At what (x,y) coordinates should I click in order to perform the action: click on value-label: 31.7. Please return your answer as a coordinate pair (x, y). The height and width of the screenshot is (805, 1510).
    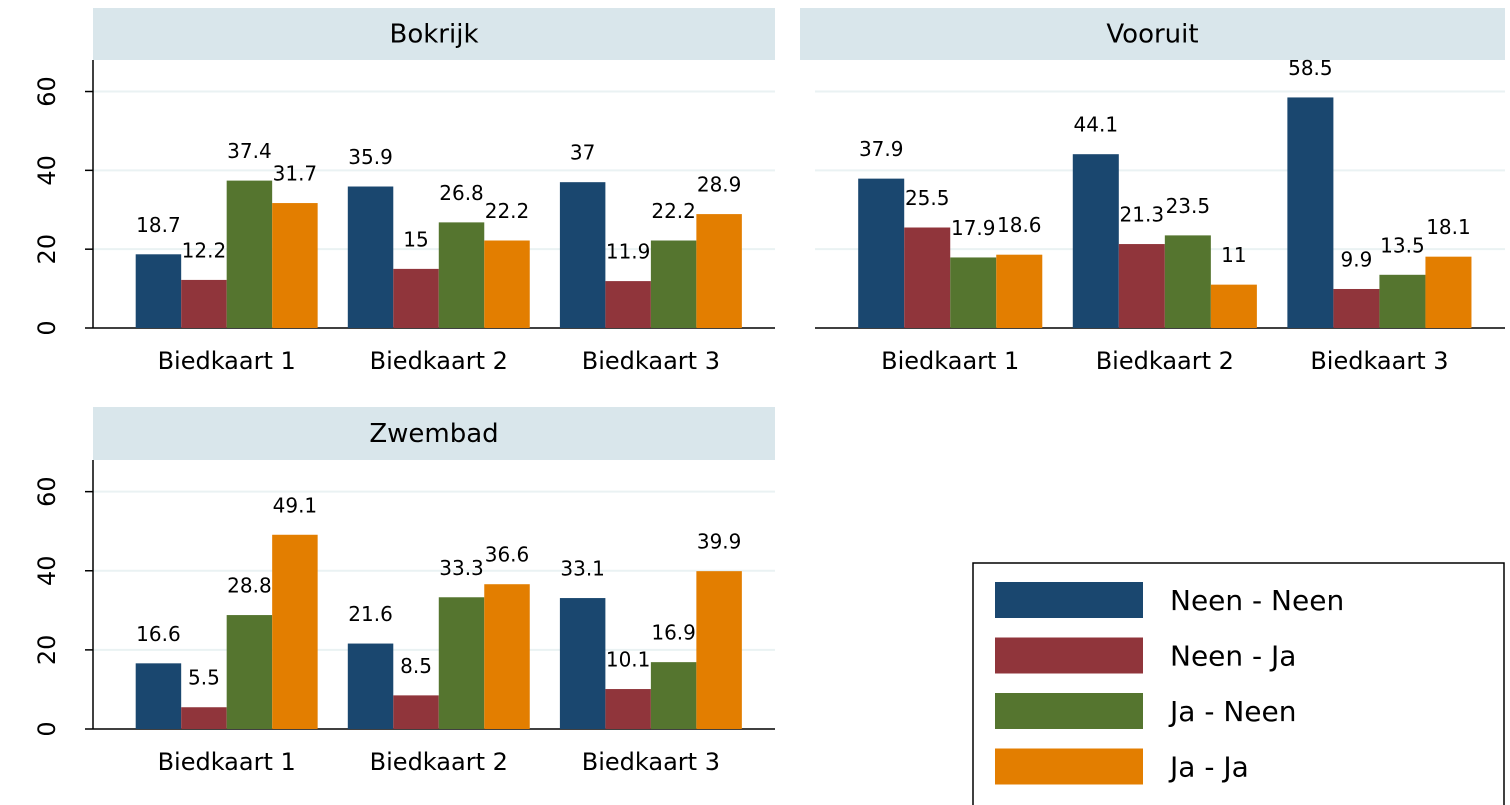
    Looking at the image, I should click on (295, 174).